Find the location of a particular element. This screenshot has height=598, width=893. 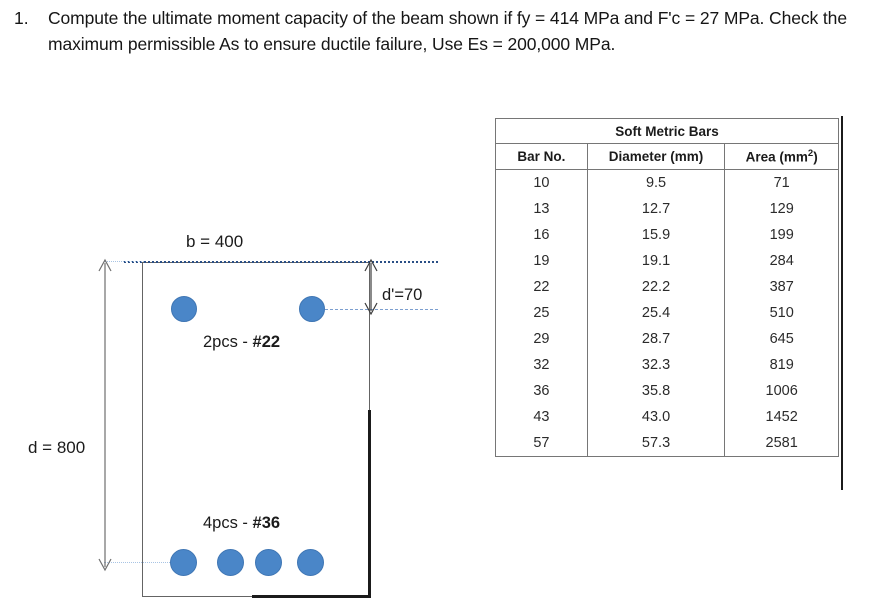

cell-area: 387 is located at coordinates (781, 287).